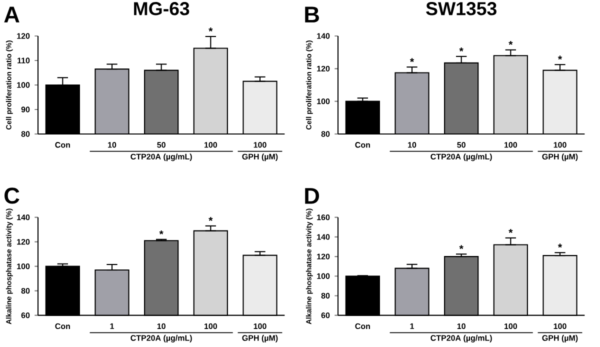 Image resolution: width=600 pixels, height=347 pixels. Describe the element at coordinates (25, 109) in the screenshot. I see `y-tick-label: 90` at that location.